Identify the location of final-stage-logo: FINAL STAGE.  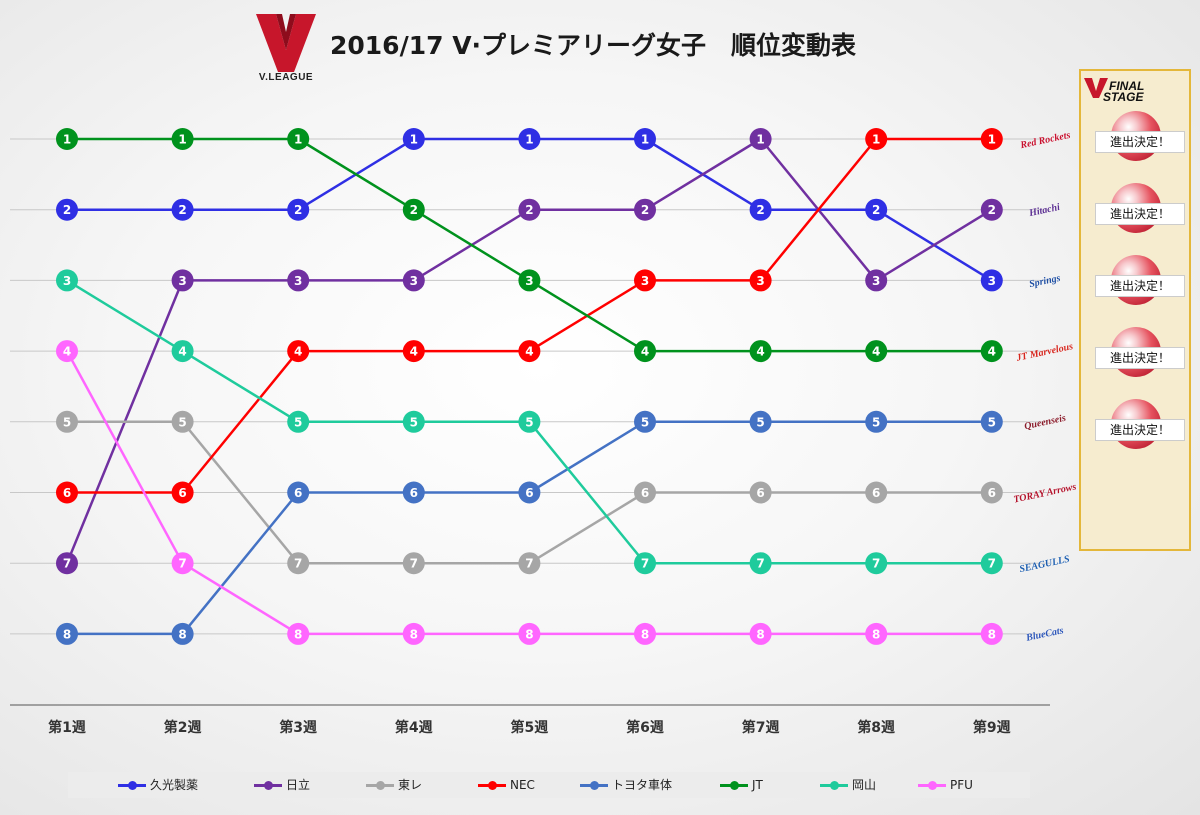
(1135, 90).